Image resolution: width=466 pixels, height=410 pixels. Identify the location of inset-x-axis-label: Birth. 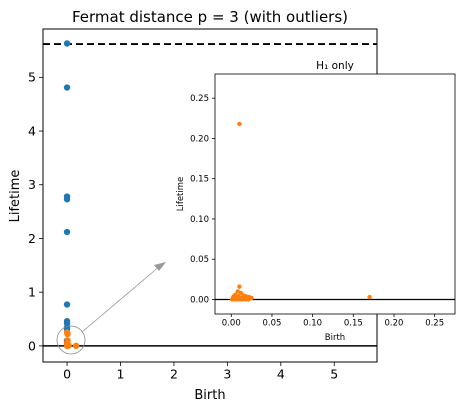
(335, 338).